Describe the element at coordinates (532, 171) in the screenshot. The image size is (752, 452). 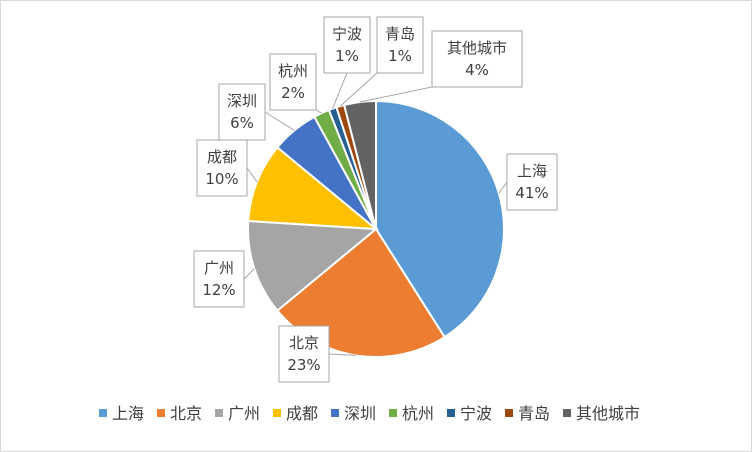
I see `data-label-category: 上海` at that location.